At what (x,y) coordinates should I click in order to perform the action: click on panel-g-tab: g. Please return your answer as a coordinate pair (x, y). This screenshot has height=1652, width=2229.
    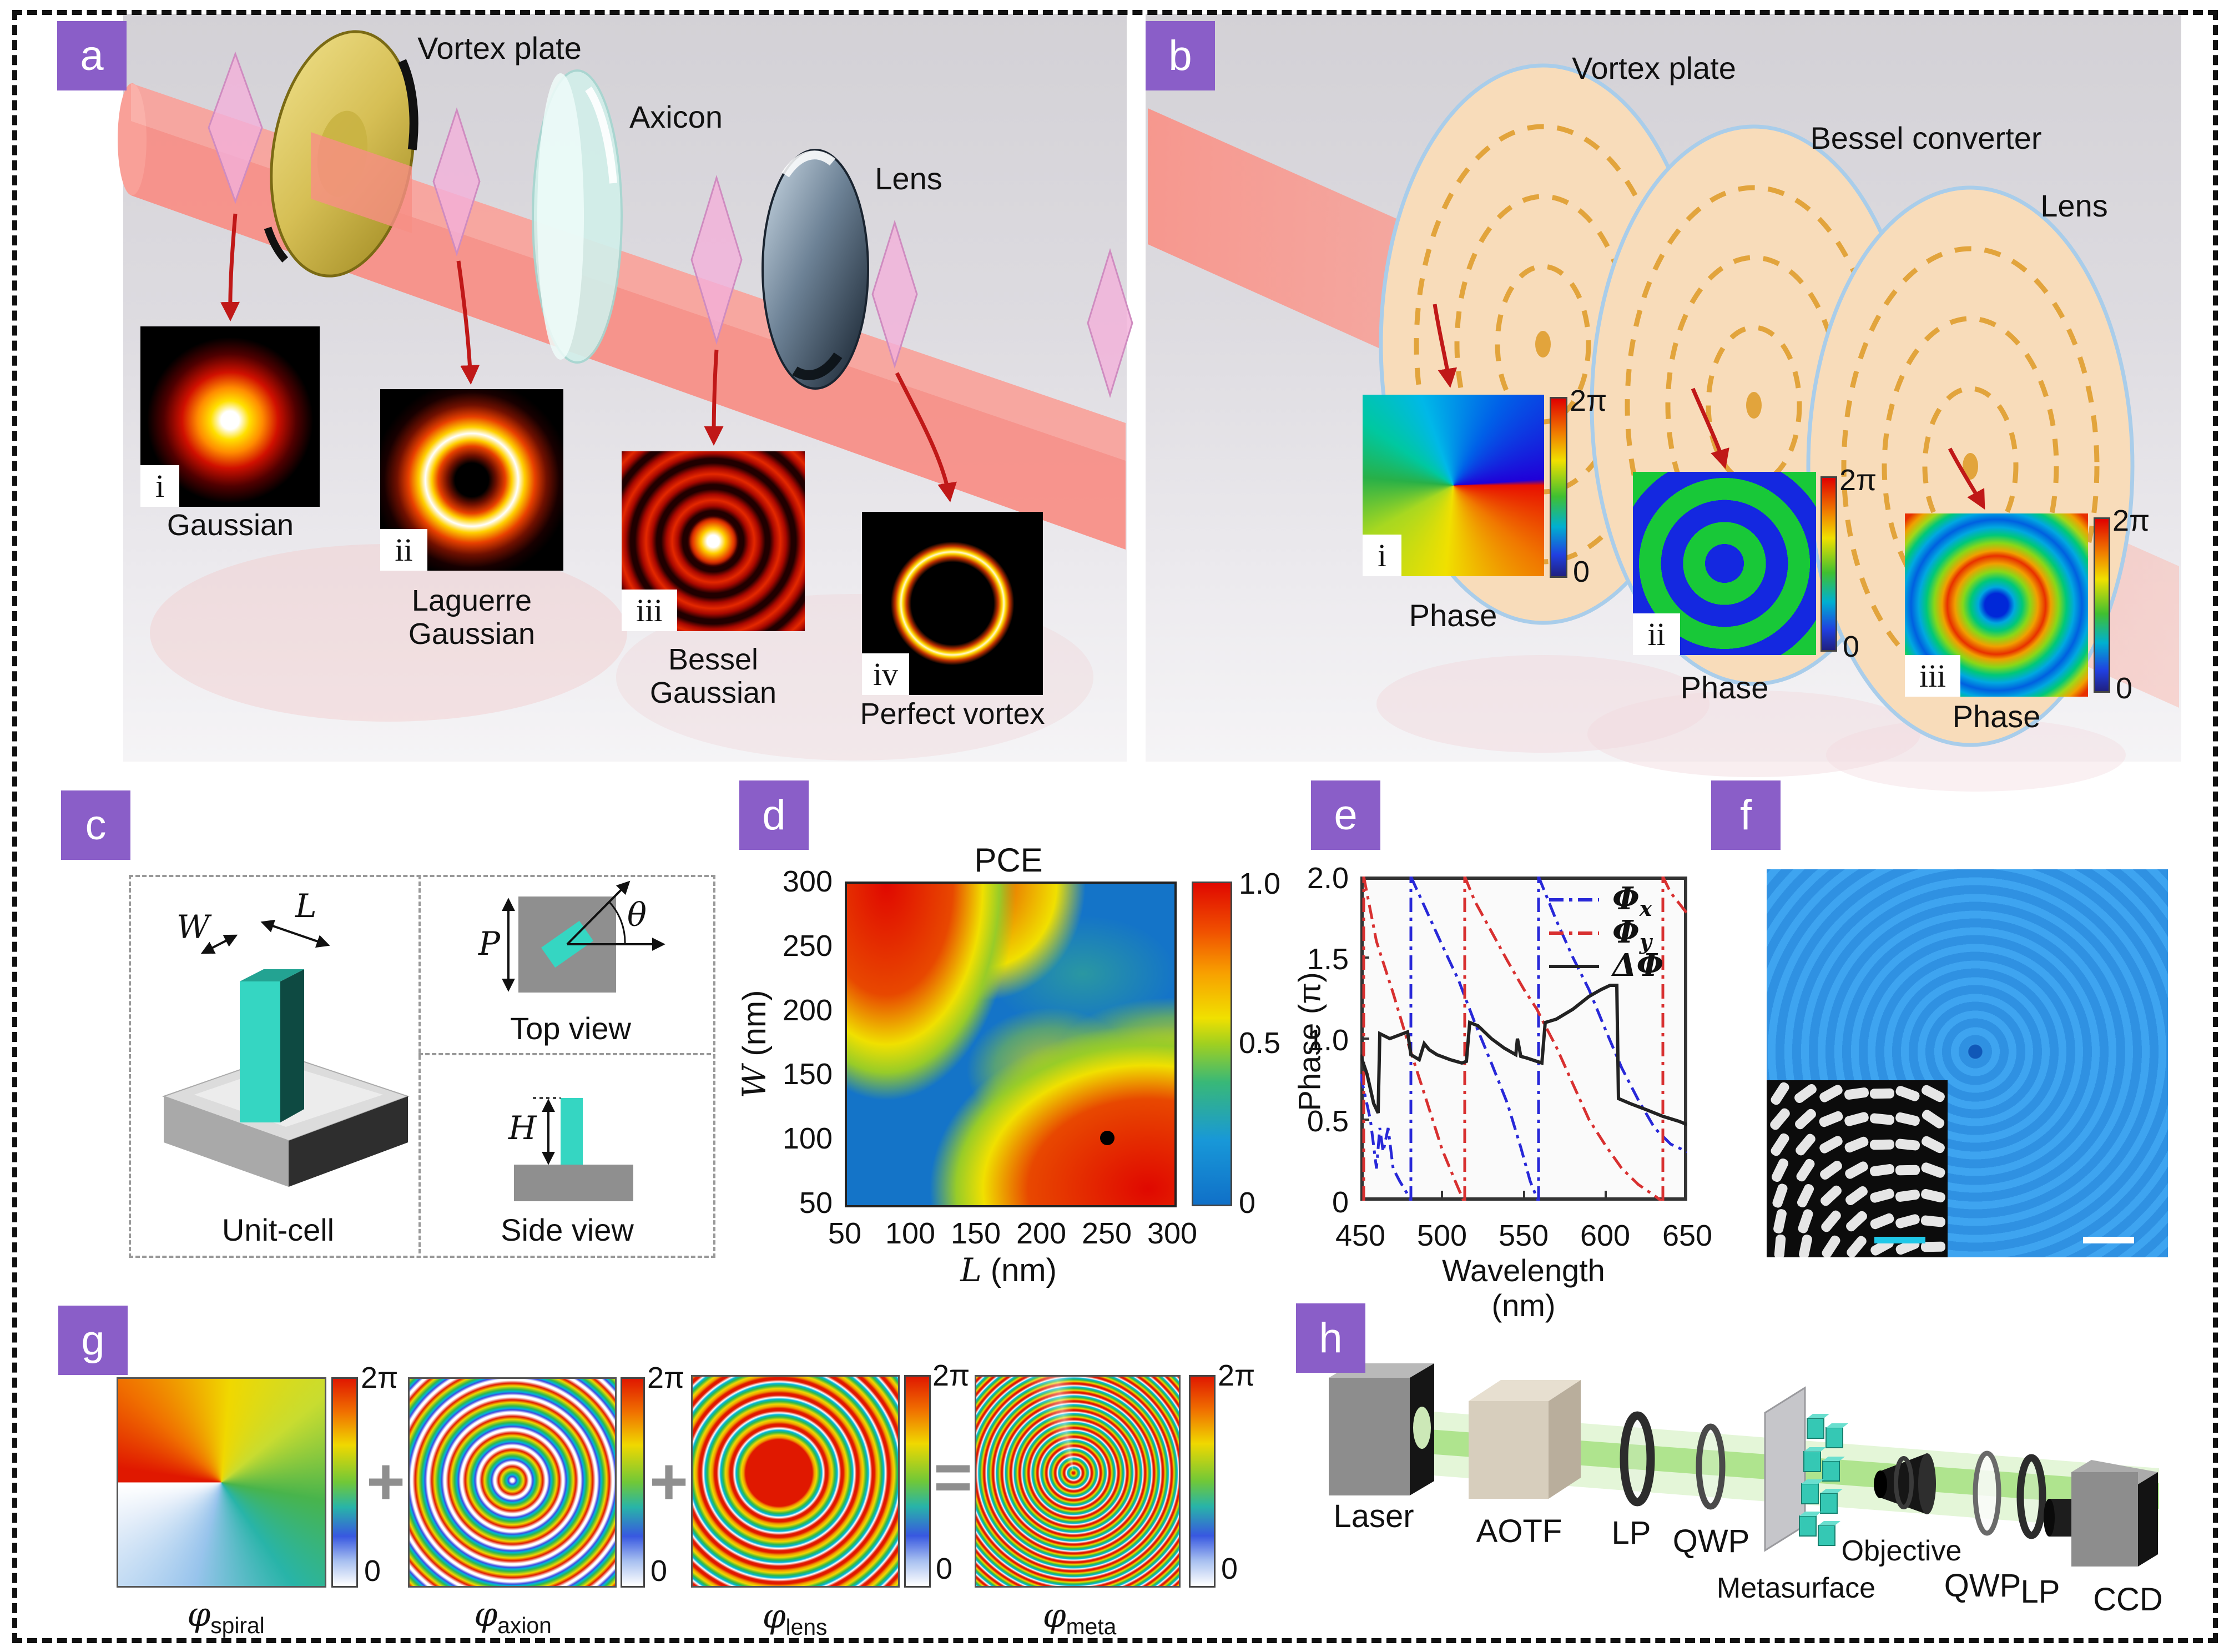
    Looking at the image, I should click on (93, 1340).